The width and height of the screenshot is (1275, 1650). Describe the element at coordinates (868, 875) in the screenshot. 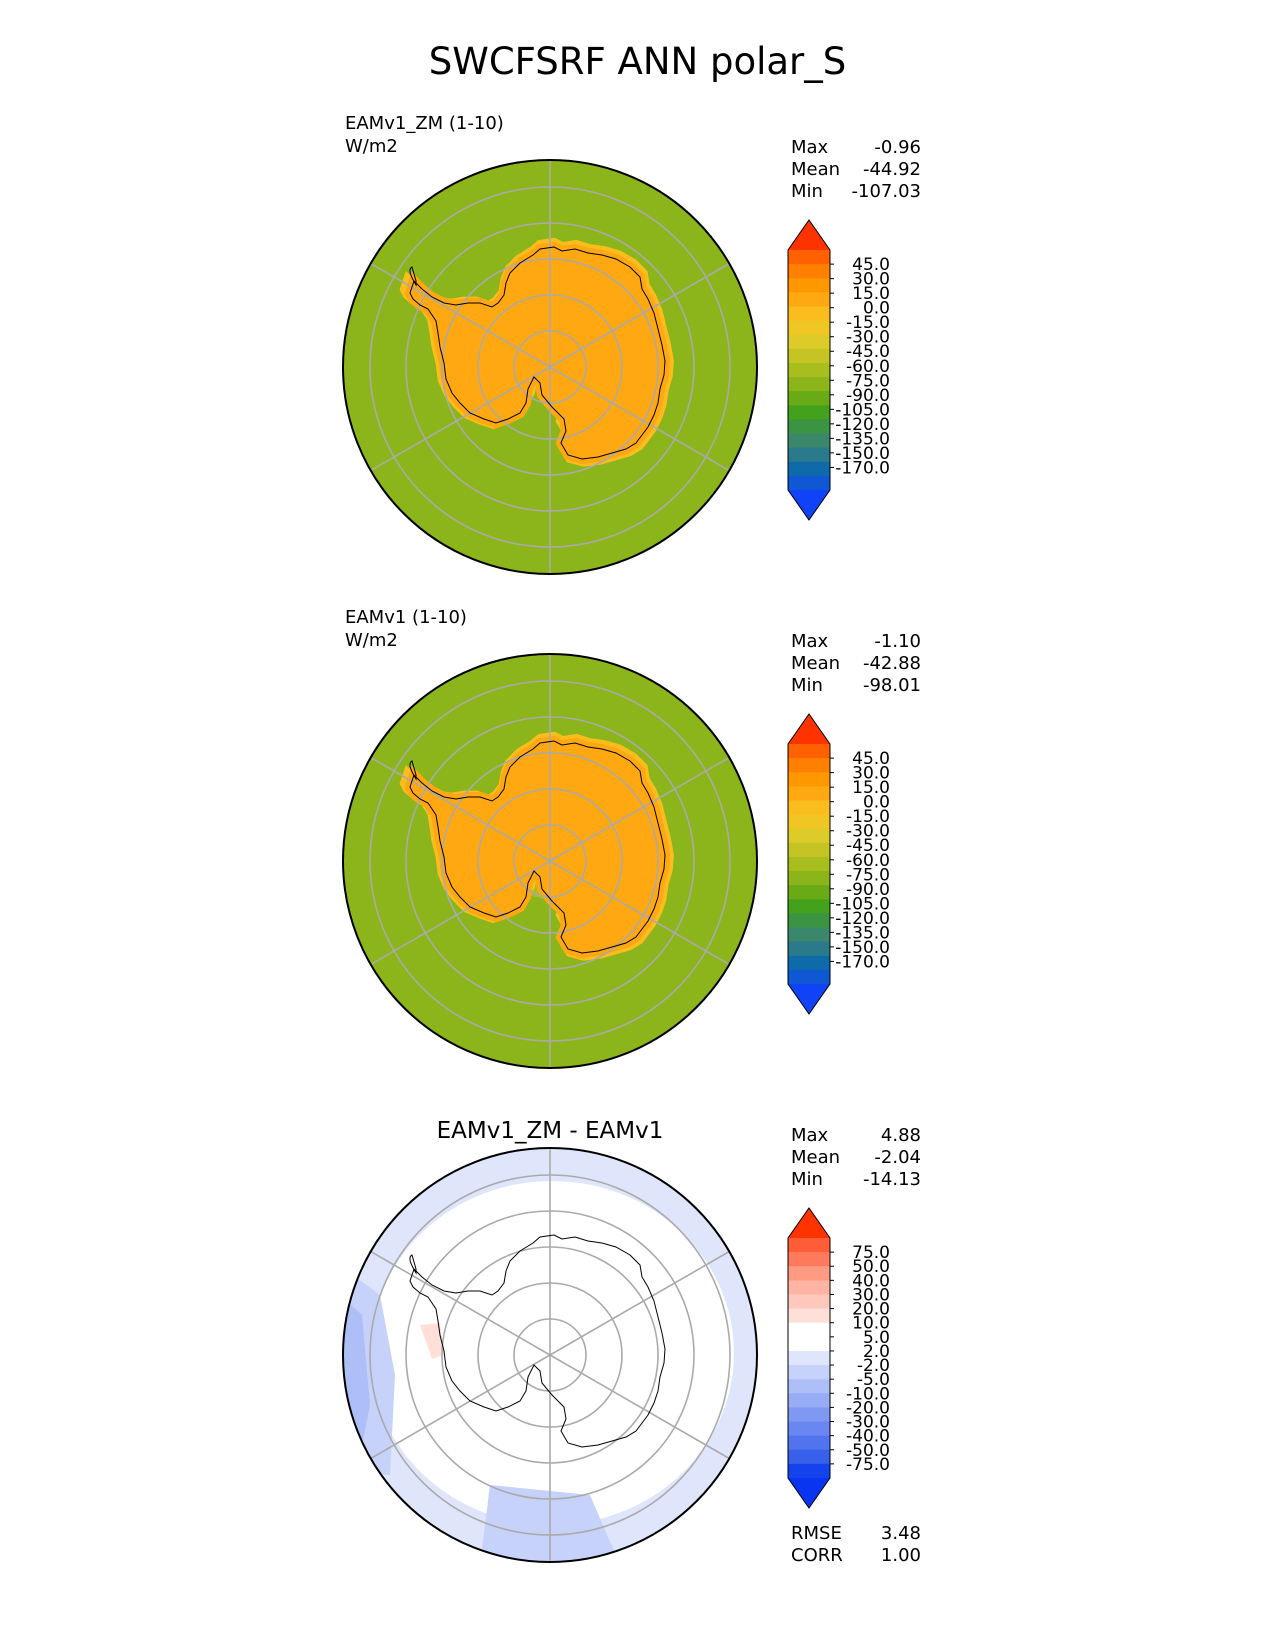

I see `colorbar-tick-label: -75.0` at that location.